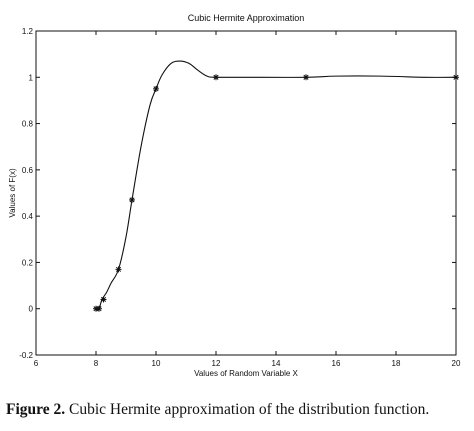 This screenshot has height=431, width=474. I want to click on y-tick-label: 0.6, so click(28, 170).